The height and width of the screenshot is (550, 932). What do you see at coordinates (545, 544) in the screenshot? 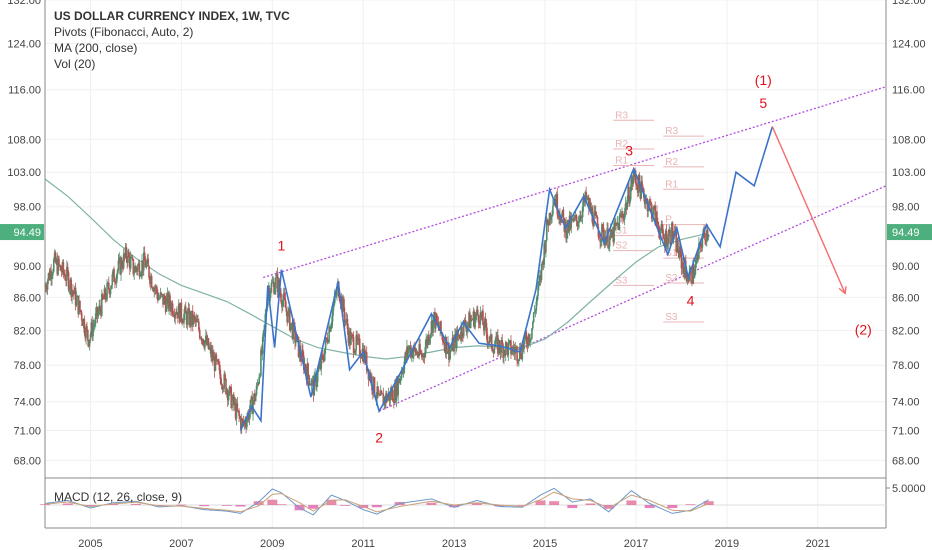
I see `x-tick-label: 2015` at bounding box center [545, 544].